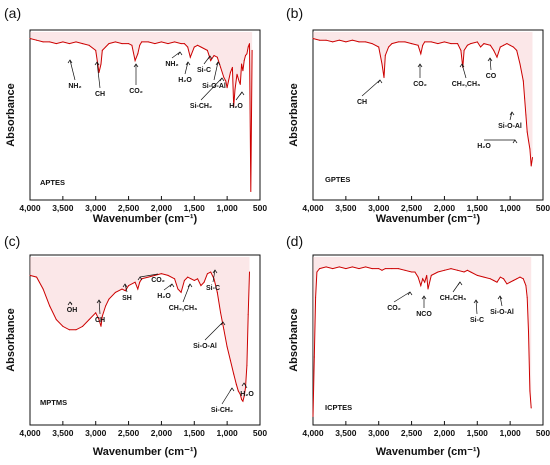  Describe the element at coordinates (185, 80) in the screenshot. I see `peak-annotation: H₂O` at that location.